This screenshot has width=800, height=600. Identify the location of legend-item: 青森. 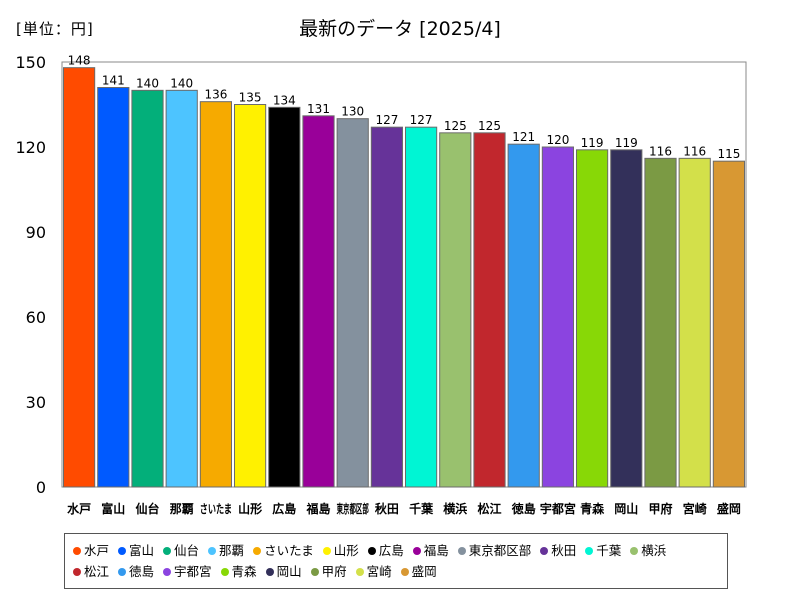
(238, 571).